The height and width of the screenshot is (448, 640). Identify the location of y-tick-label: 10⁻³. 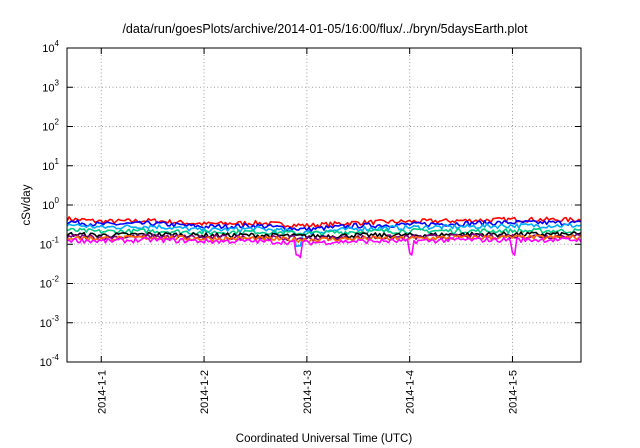
(50, 322).